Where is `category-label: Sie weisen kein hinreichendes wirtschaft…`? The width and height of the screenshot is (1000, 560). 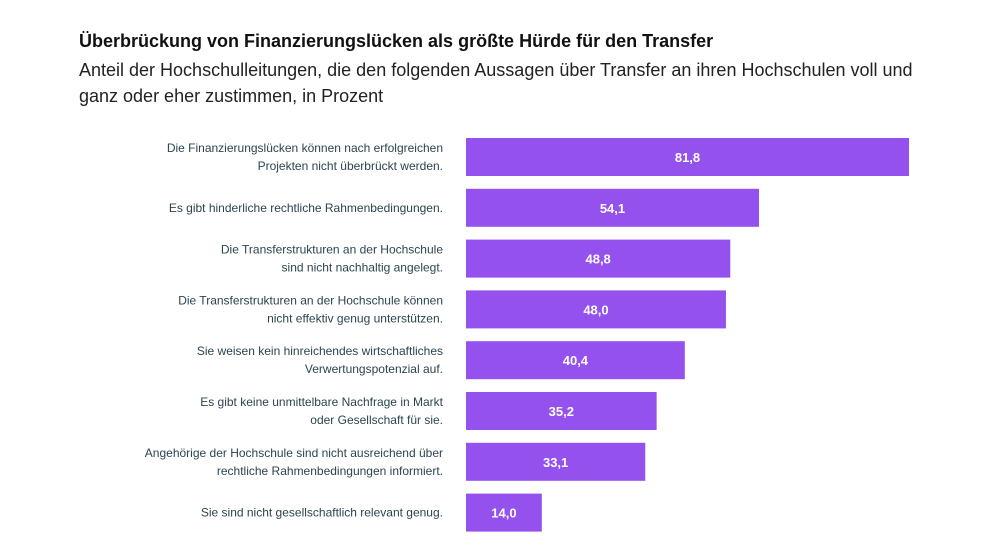
category-label: Sie weisen kein hinreichendes wirtschaft… is located at coordinates (320, 360).